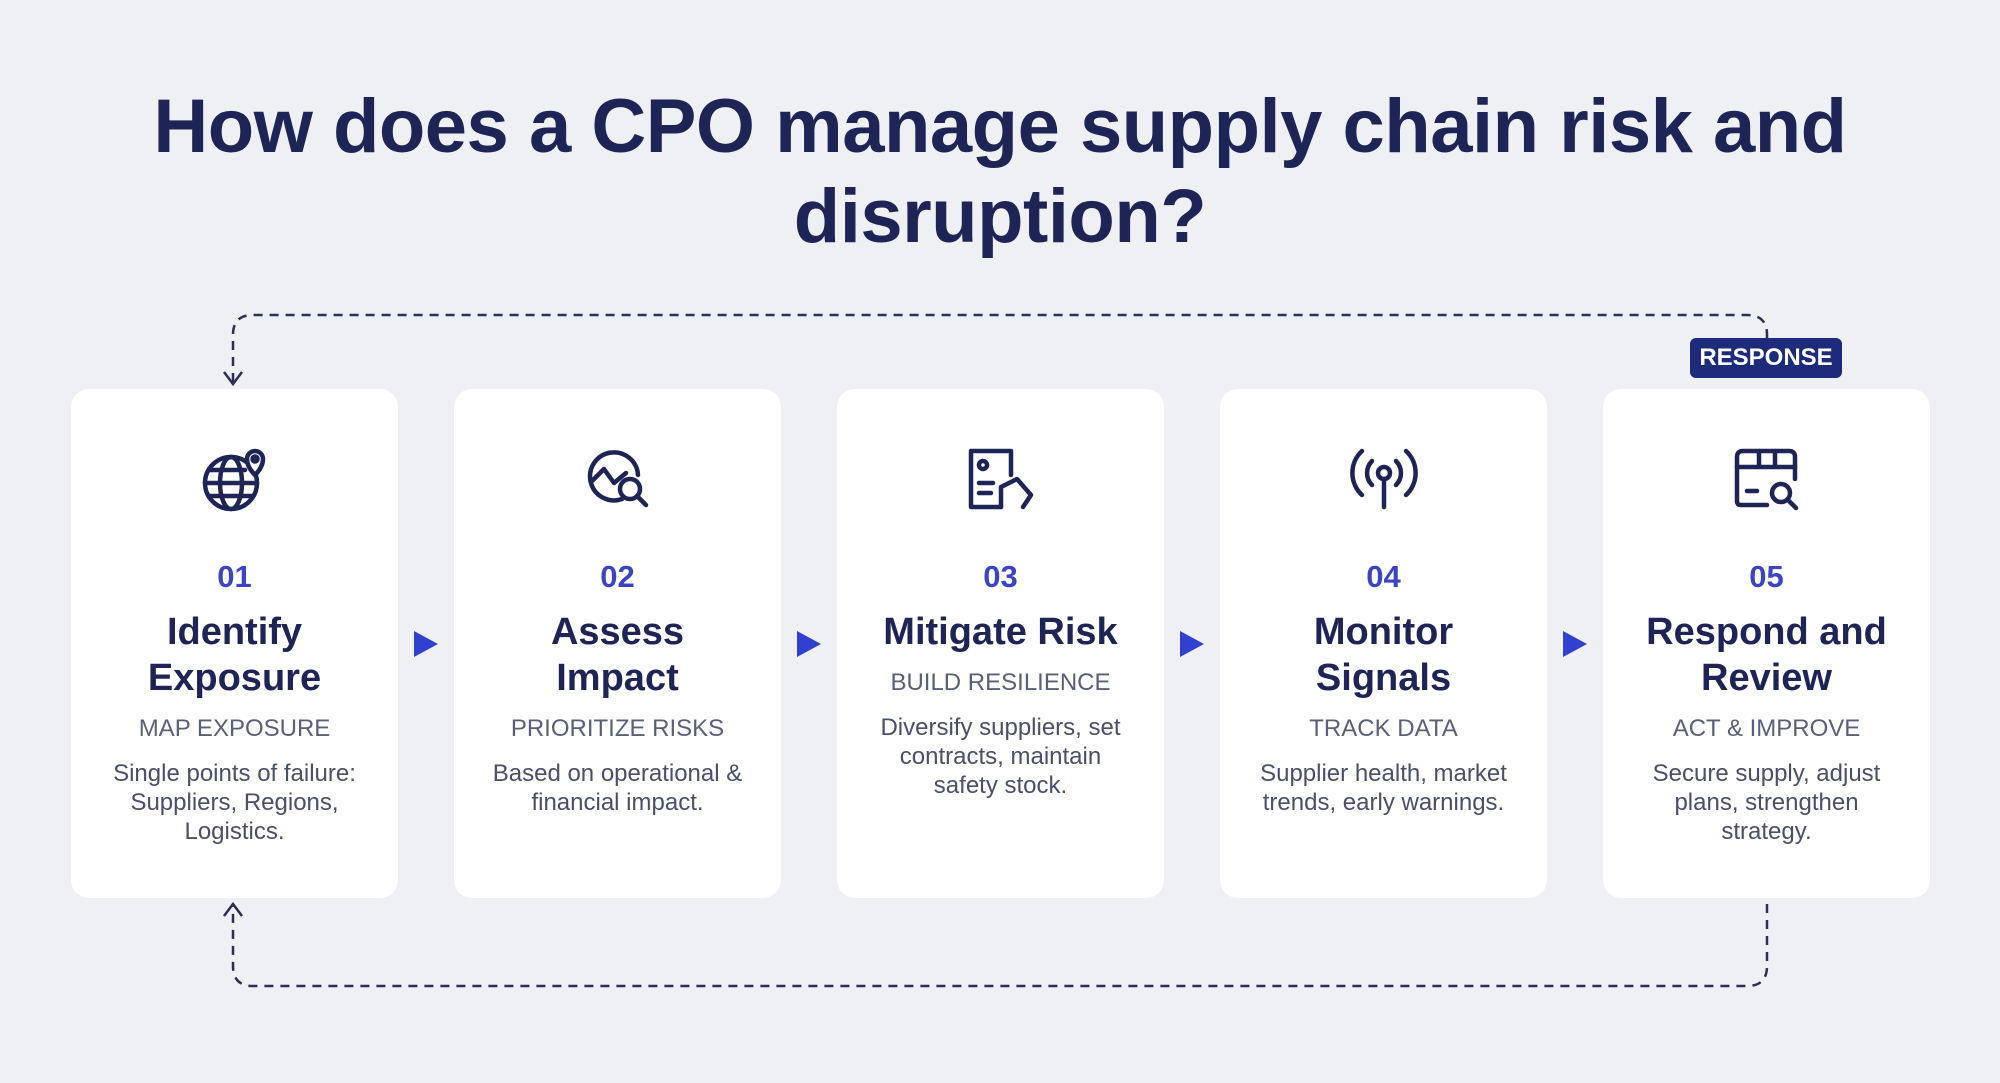  Describe the element at coordinates (617, 655) in the screenshot. I see `step-title: Assess Impact` at that location.